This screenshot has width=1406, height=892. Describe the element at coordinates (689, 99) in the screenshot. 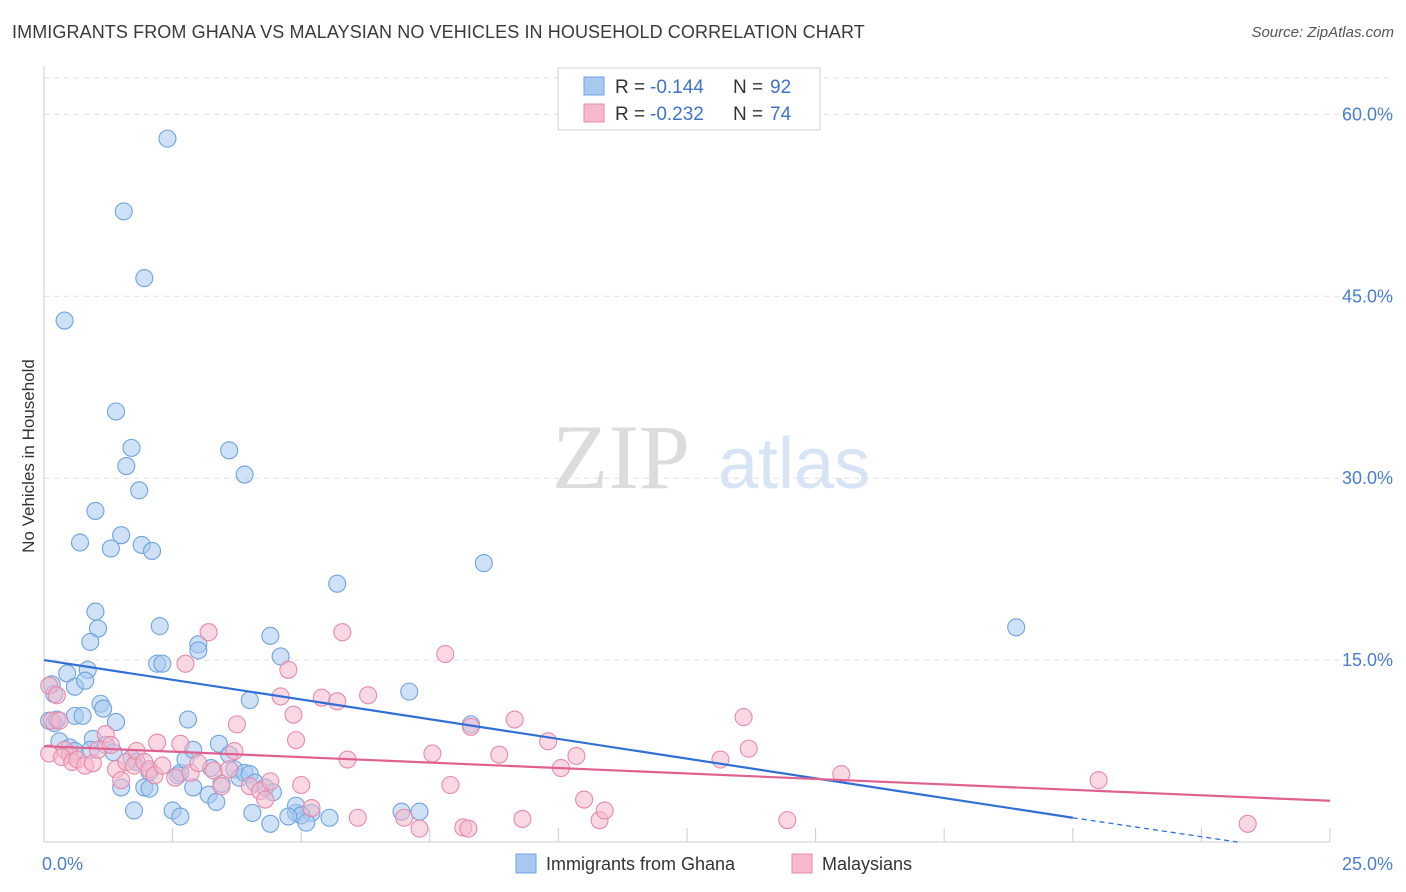

I see `legend-box: R = -0.144 N = 92 R = -0.232 N = 74` at that location.